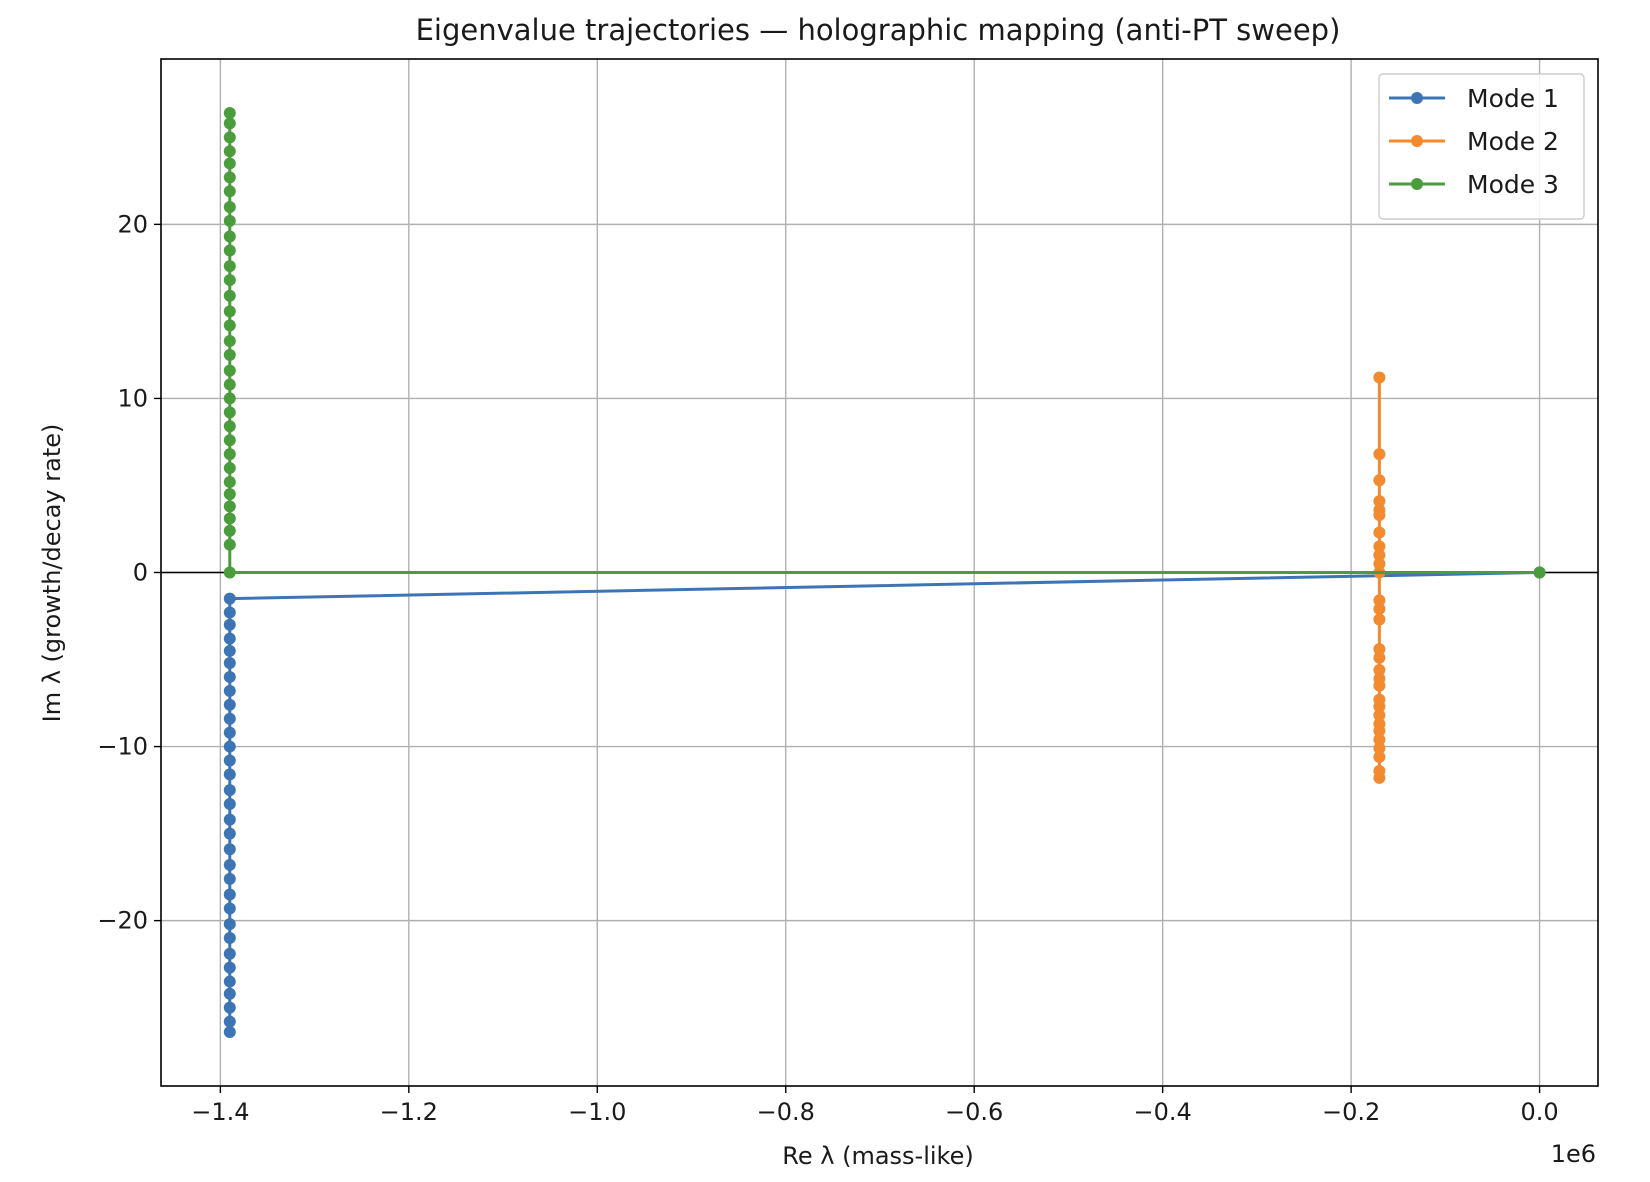 The height and width of the screenshot is (1182, 1650). Describe the element at coordinates (1474, 98) in the screenshot. I see `legend-item-mode-1: Mode 1` at that location.